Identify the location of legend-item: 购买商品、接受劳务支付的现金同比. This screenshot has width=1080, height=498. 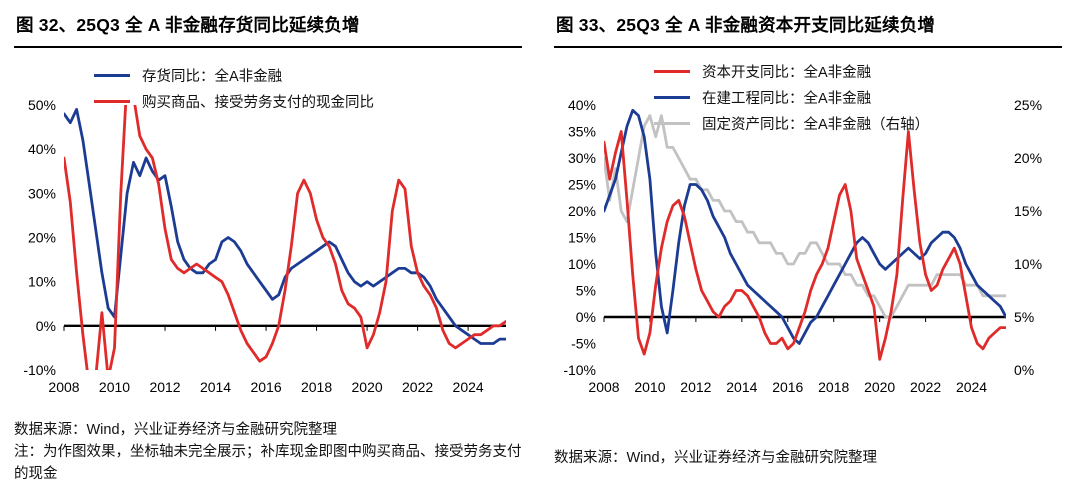
(234, 101).